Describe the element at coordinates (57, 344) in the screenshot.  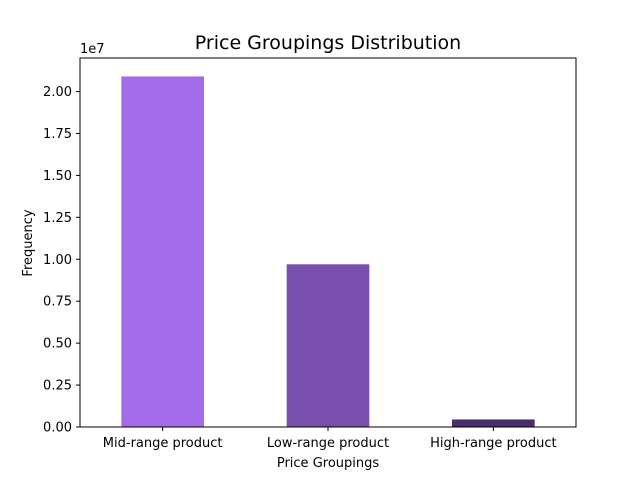
I see `y-tick-label: 0.50` at that location.